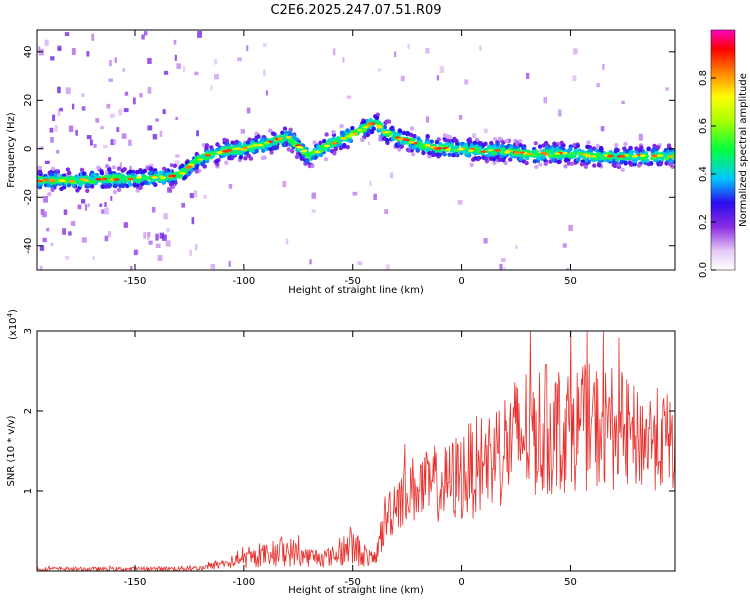 This screenshot has width=750, height=600. What do you see at coordinates (135, 582) in the screenshot?
I see `snr-x-tick-label: -150` at bounding box center [135, 582].